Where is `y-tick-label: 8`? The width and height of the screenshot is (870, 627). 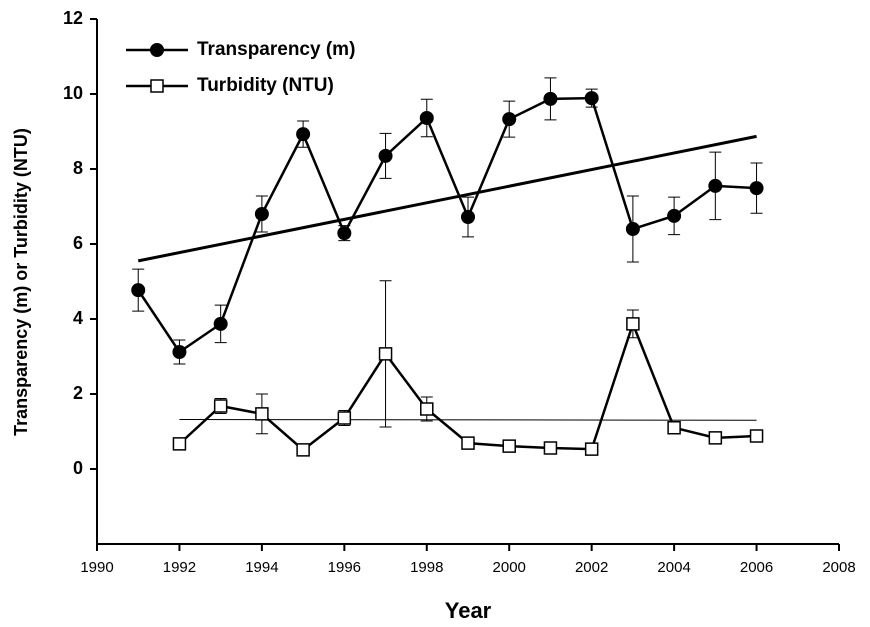 y-tick-label: 8 is located at coordinates (78, 168).